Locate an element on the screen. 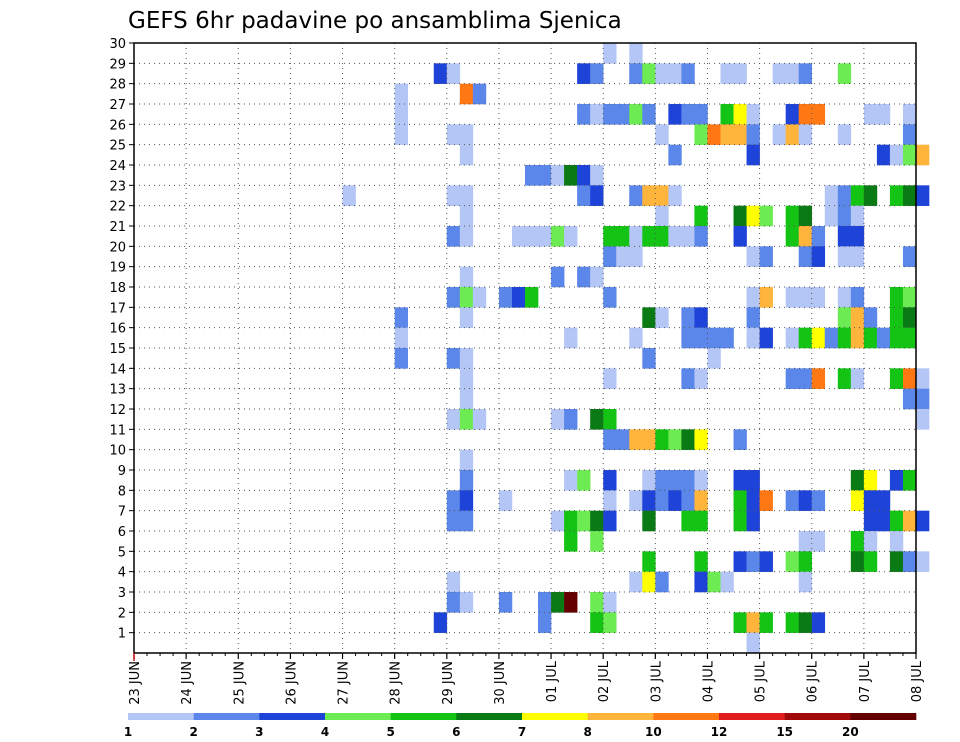 This screenshot has width=960, height=742. cell-member7-step42 is located at coordinates (688, 521).